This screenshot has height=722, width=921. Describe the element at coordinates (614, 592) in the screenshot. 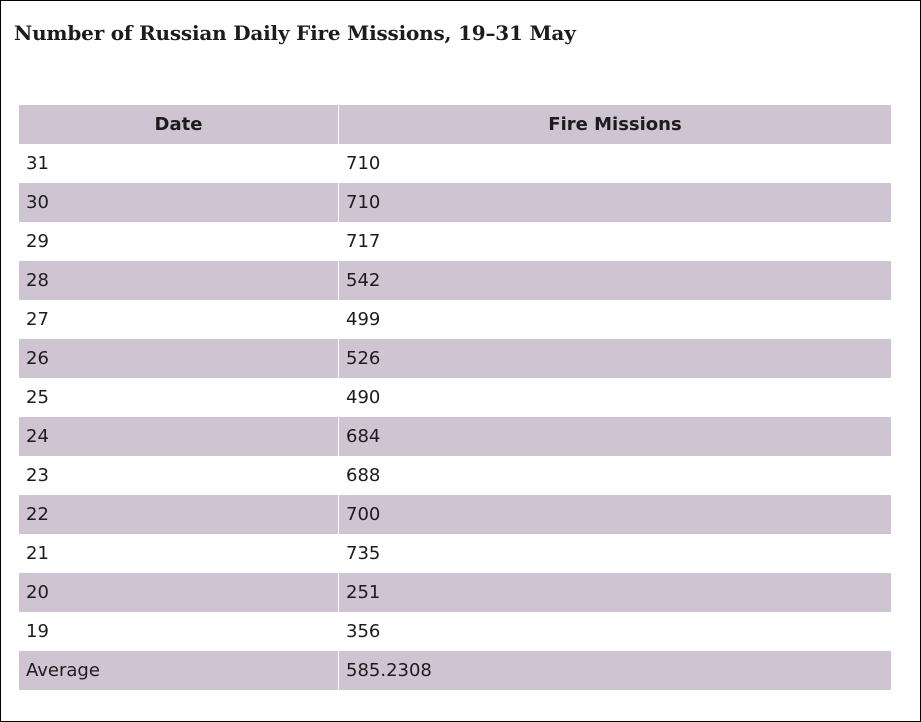

I see `cell-fire-missions: 251` at that location.